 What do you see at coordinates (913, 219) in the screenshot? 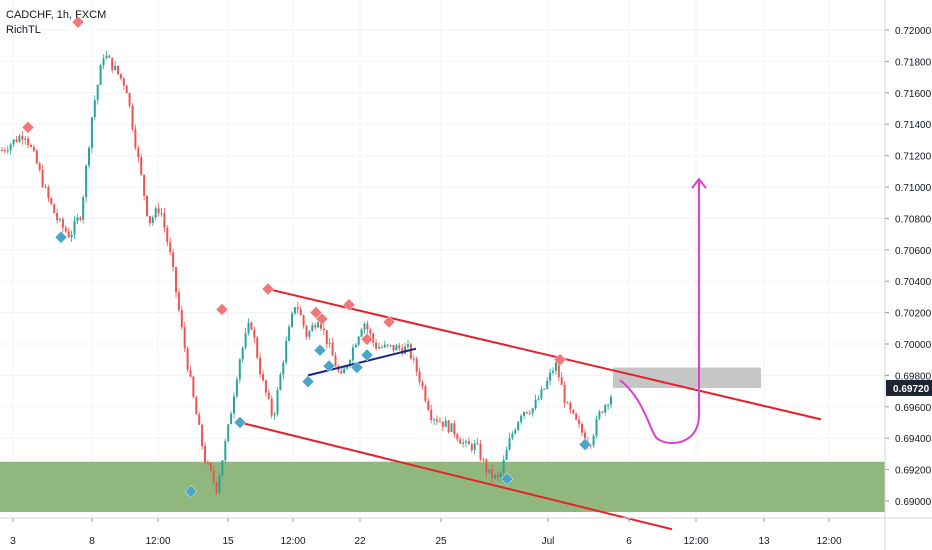
I see `y-tick-label: 0.70800` at bounding box center [913, 219].